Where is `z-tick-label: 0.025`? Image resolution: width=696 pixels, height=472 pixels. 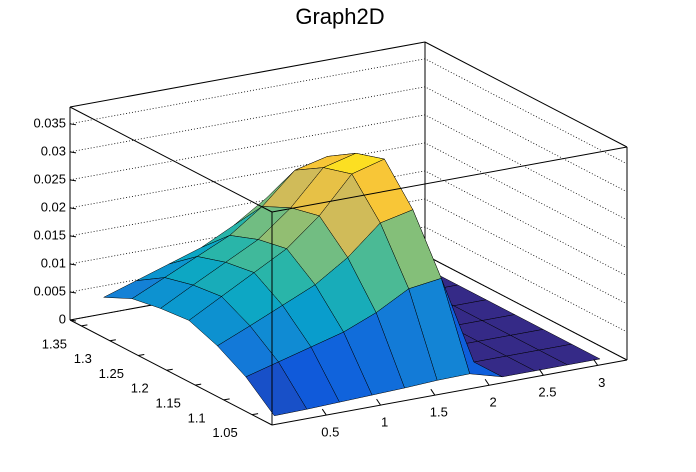 z-tick-label: 0.025 is located at coordinates (49, 178).